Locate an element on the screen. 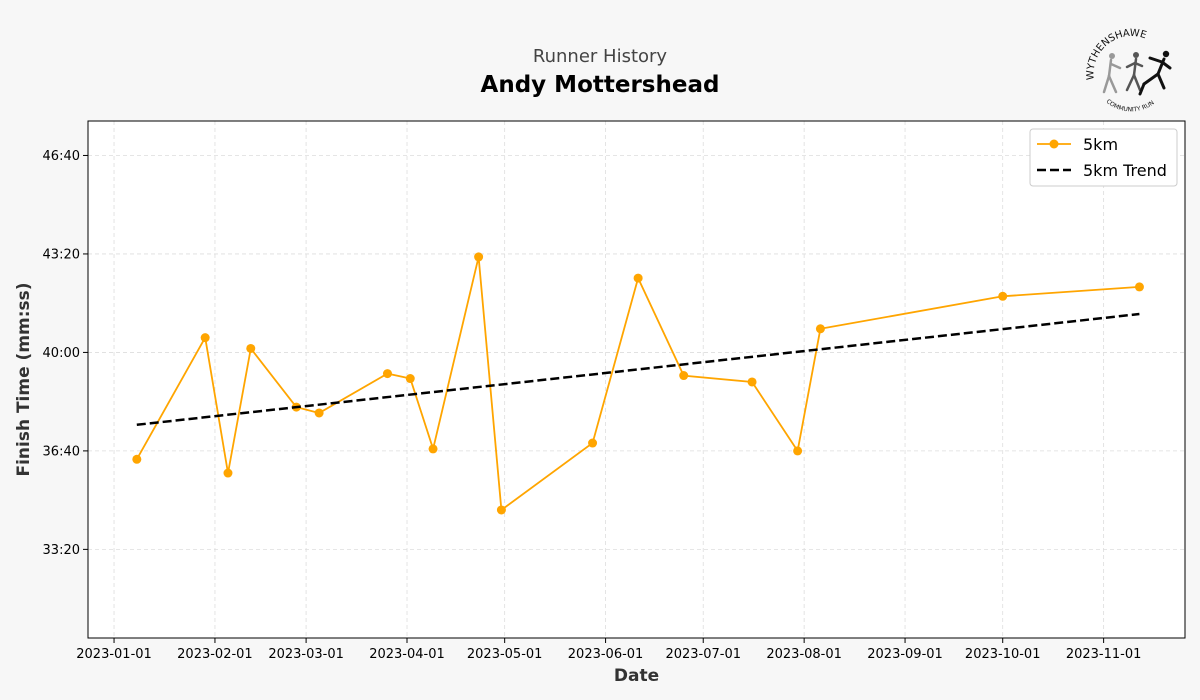 The image size is (1200, 700). x-tick-label: 2023-03-01 is located at coordinates (306, 654).